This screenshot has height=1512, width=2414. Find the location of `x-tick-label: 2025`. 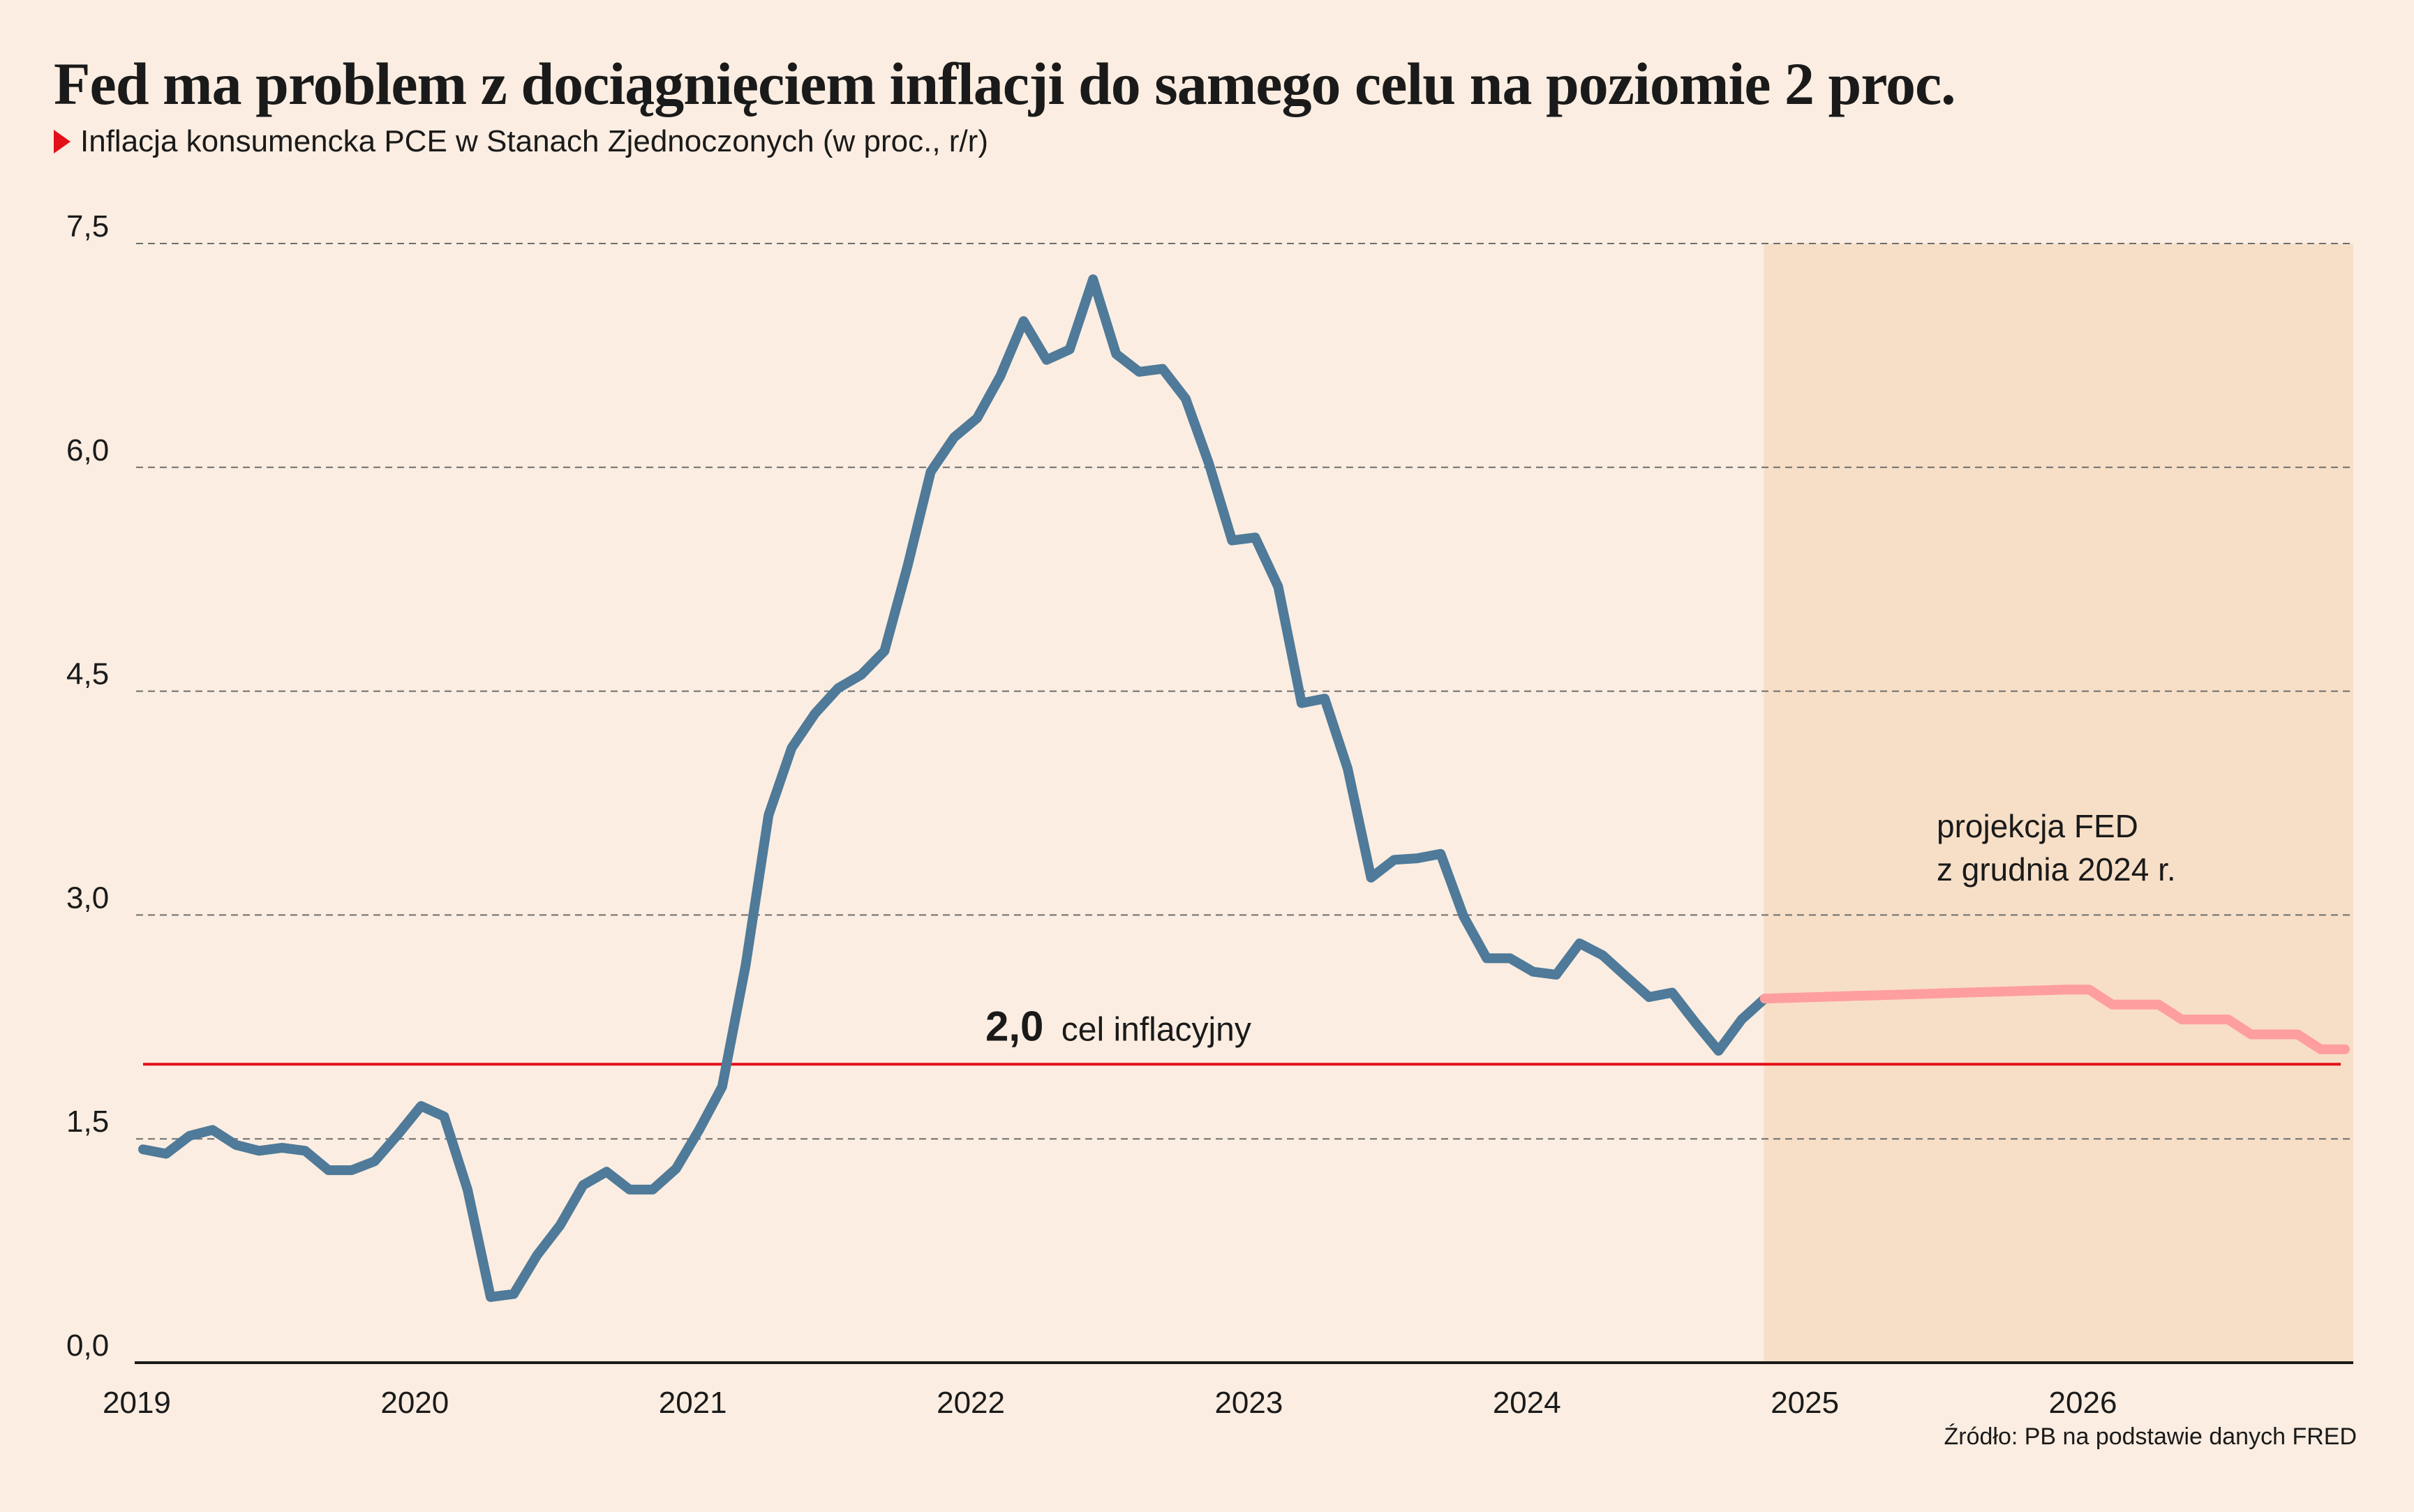

x-tick-label: 2025 is located at coordinates (1805, 1403).